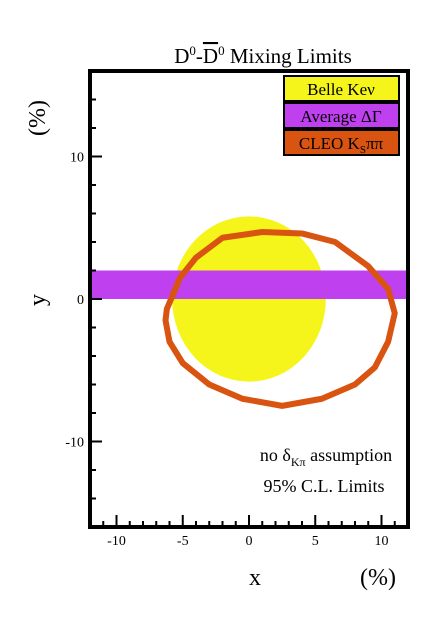 The height and width of the screenshot is (617, 436). What do you see at coordinates (382, 541) in the screenshot?
I see `x-tick-label: 10` at bounding box center [382, 541].